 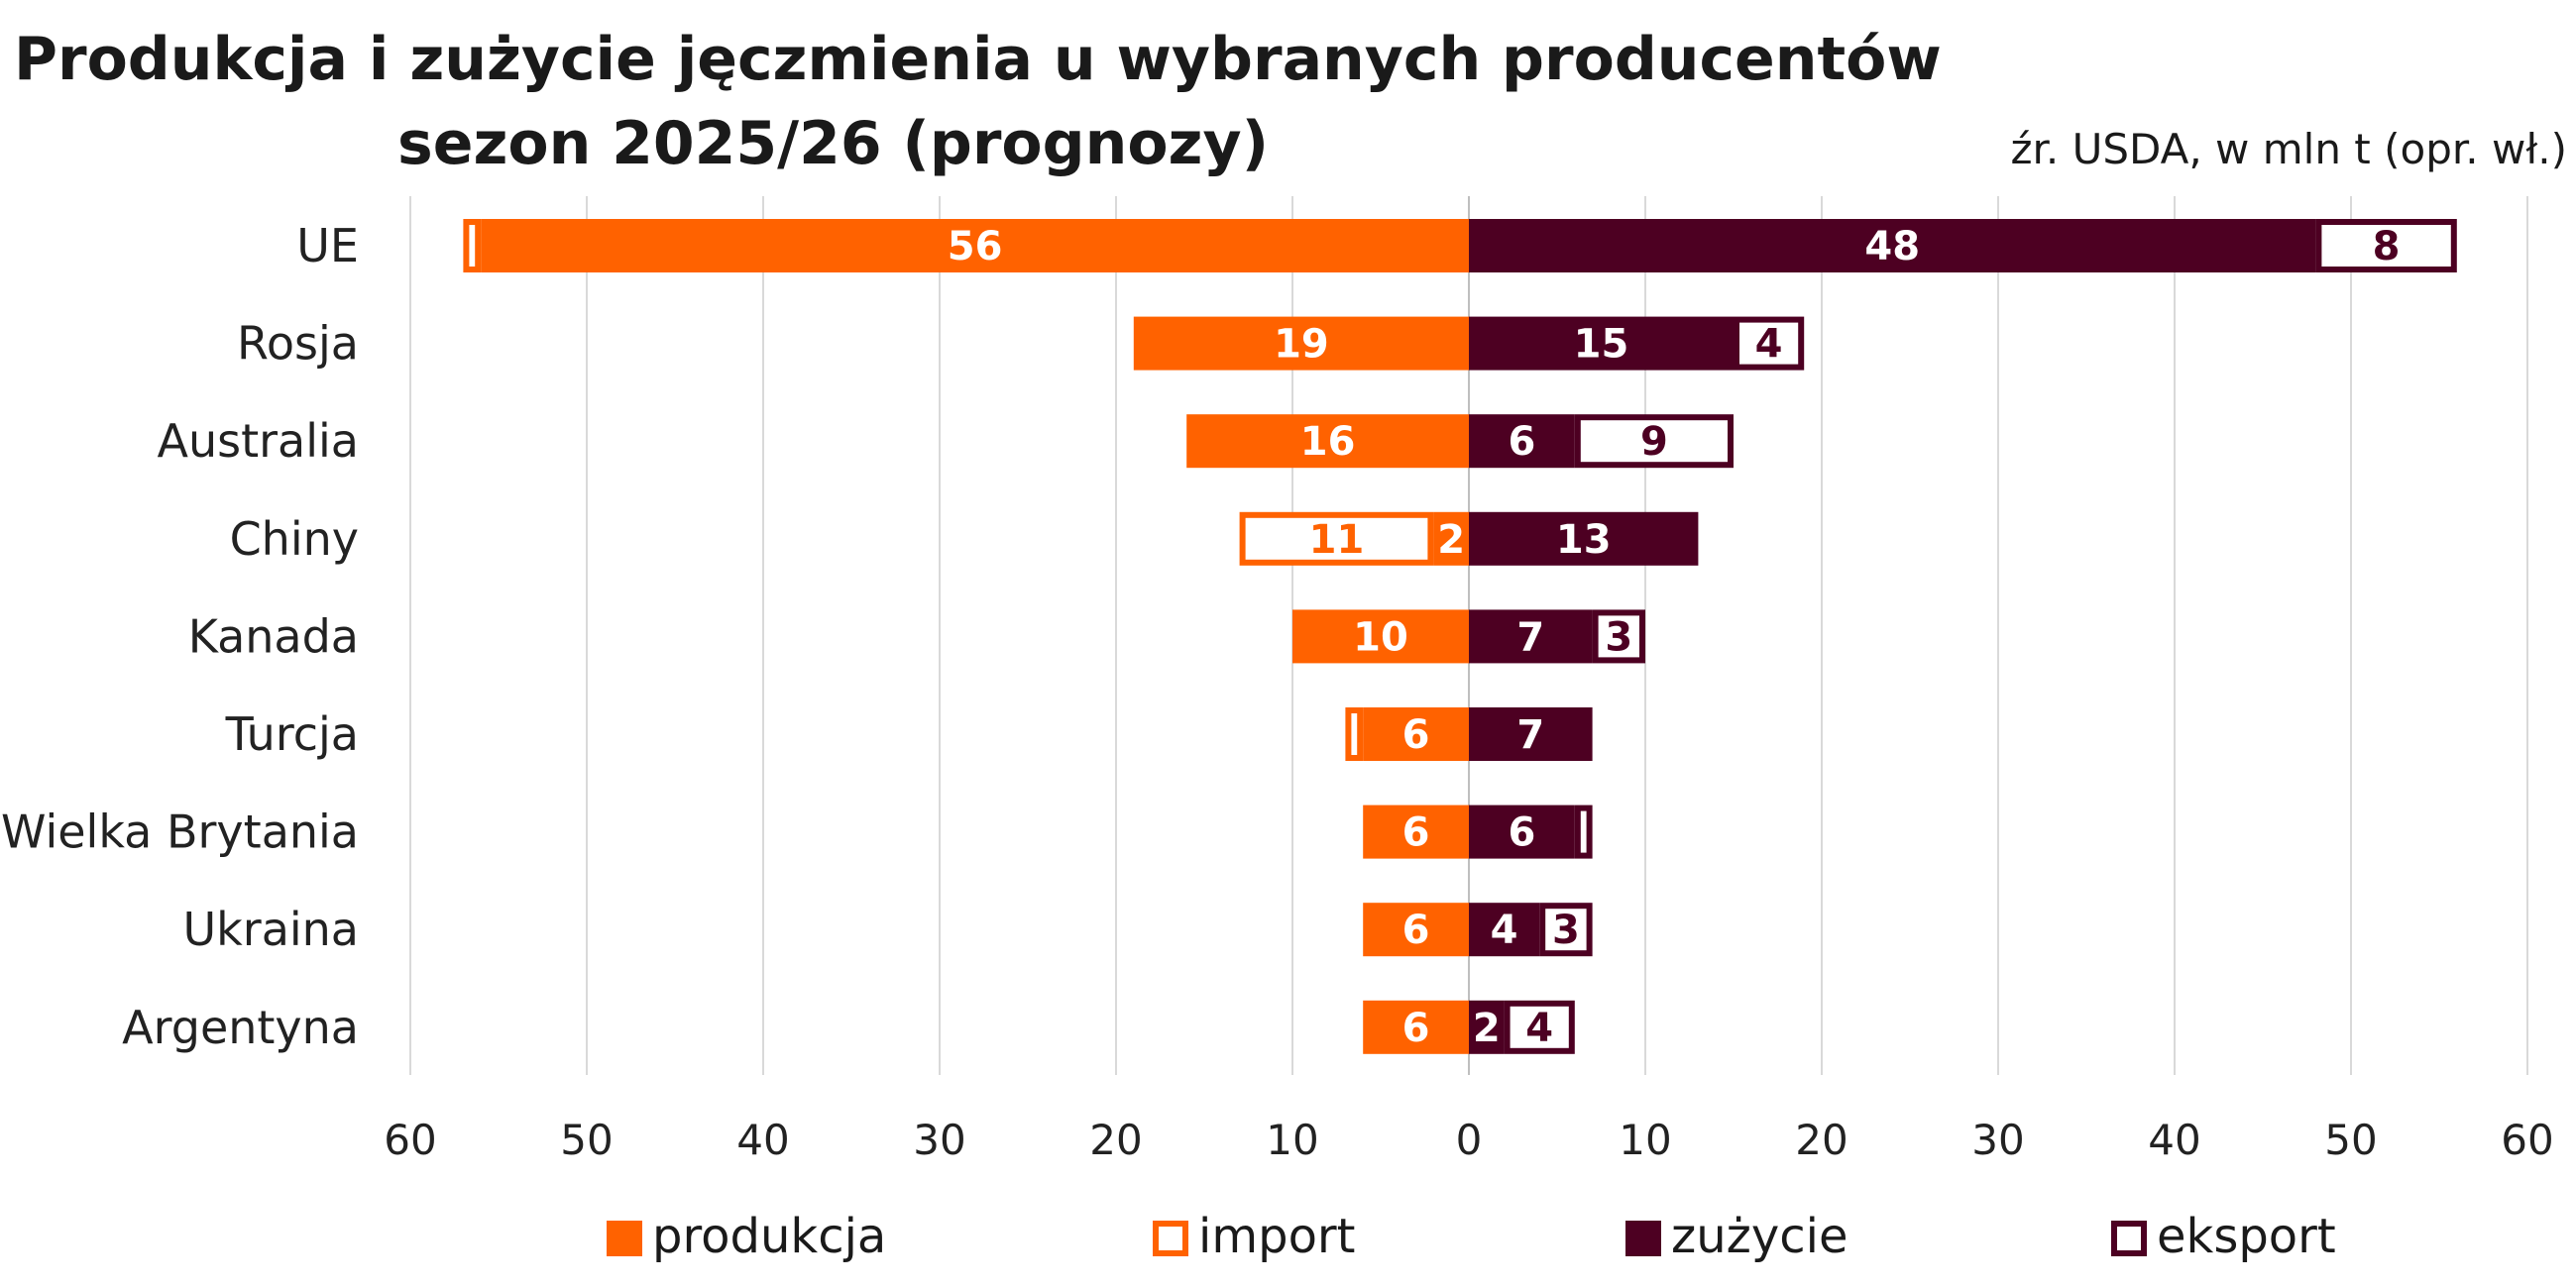 I want to click on data-label-zuzycie: 48, so click(x=1892, y=246).